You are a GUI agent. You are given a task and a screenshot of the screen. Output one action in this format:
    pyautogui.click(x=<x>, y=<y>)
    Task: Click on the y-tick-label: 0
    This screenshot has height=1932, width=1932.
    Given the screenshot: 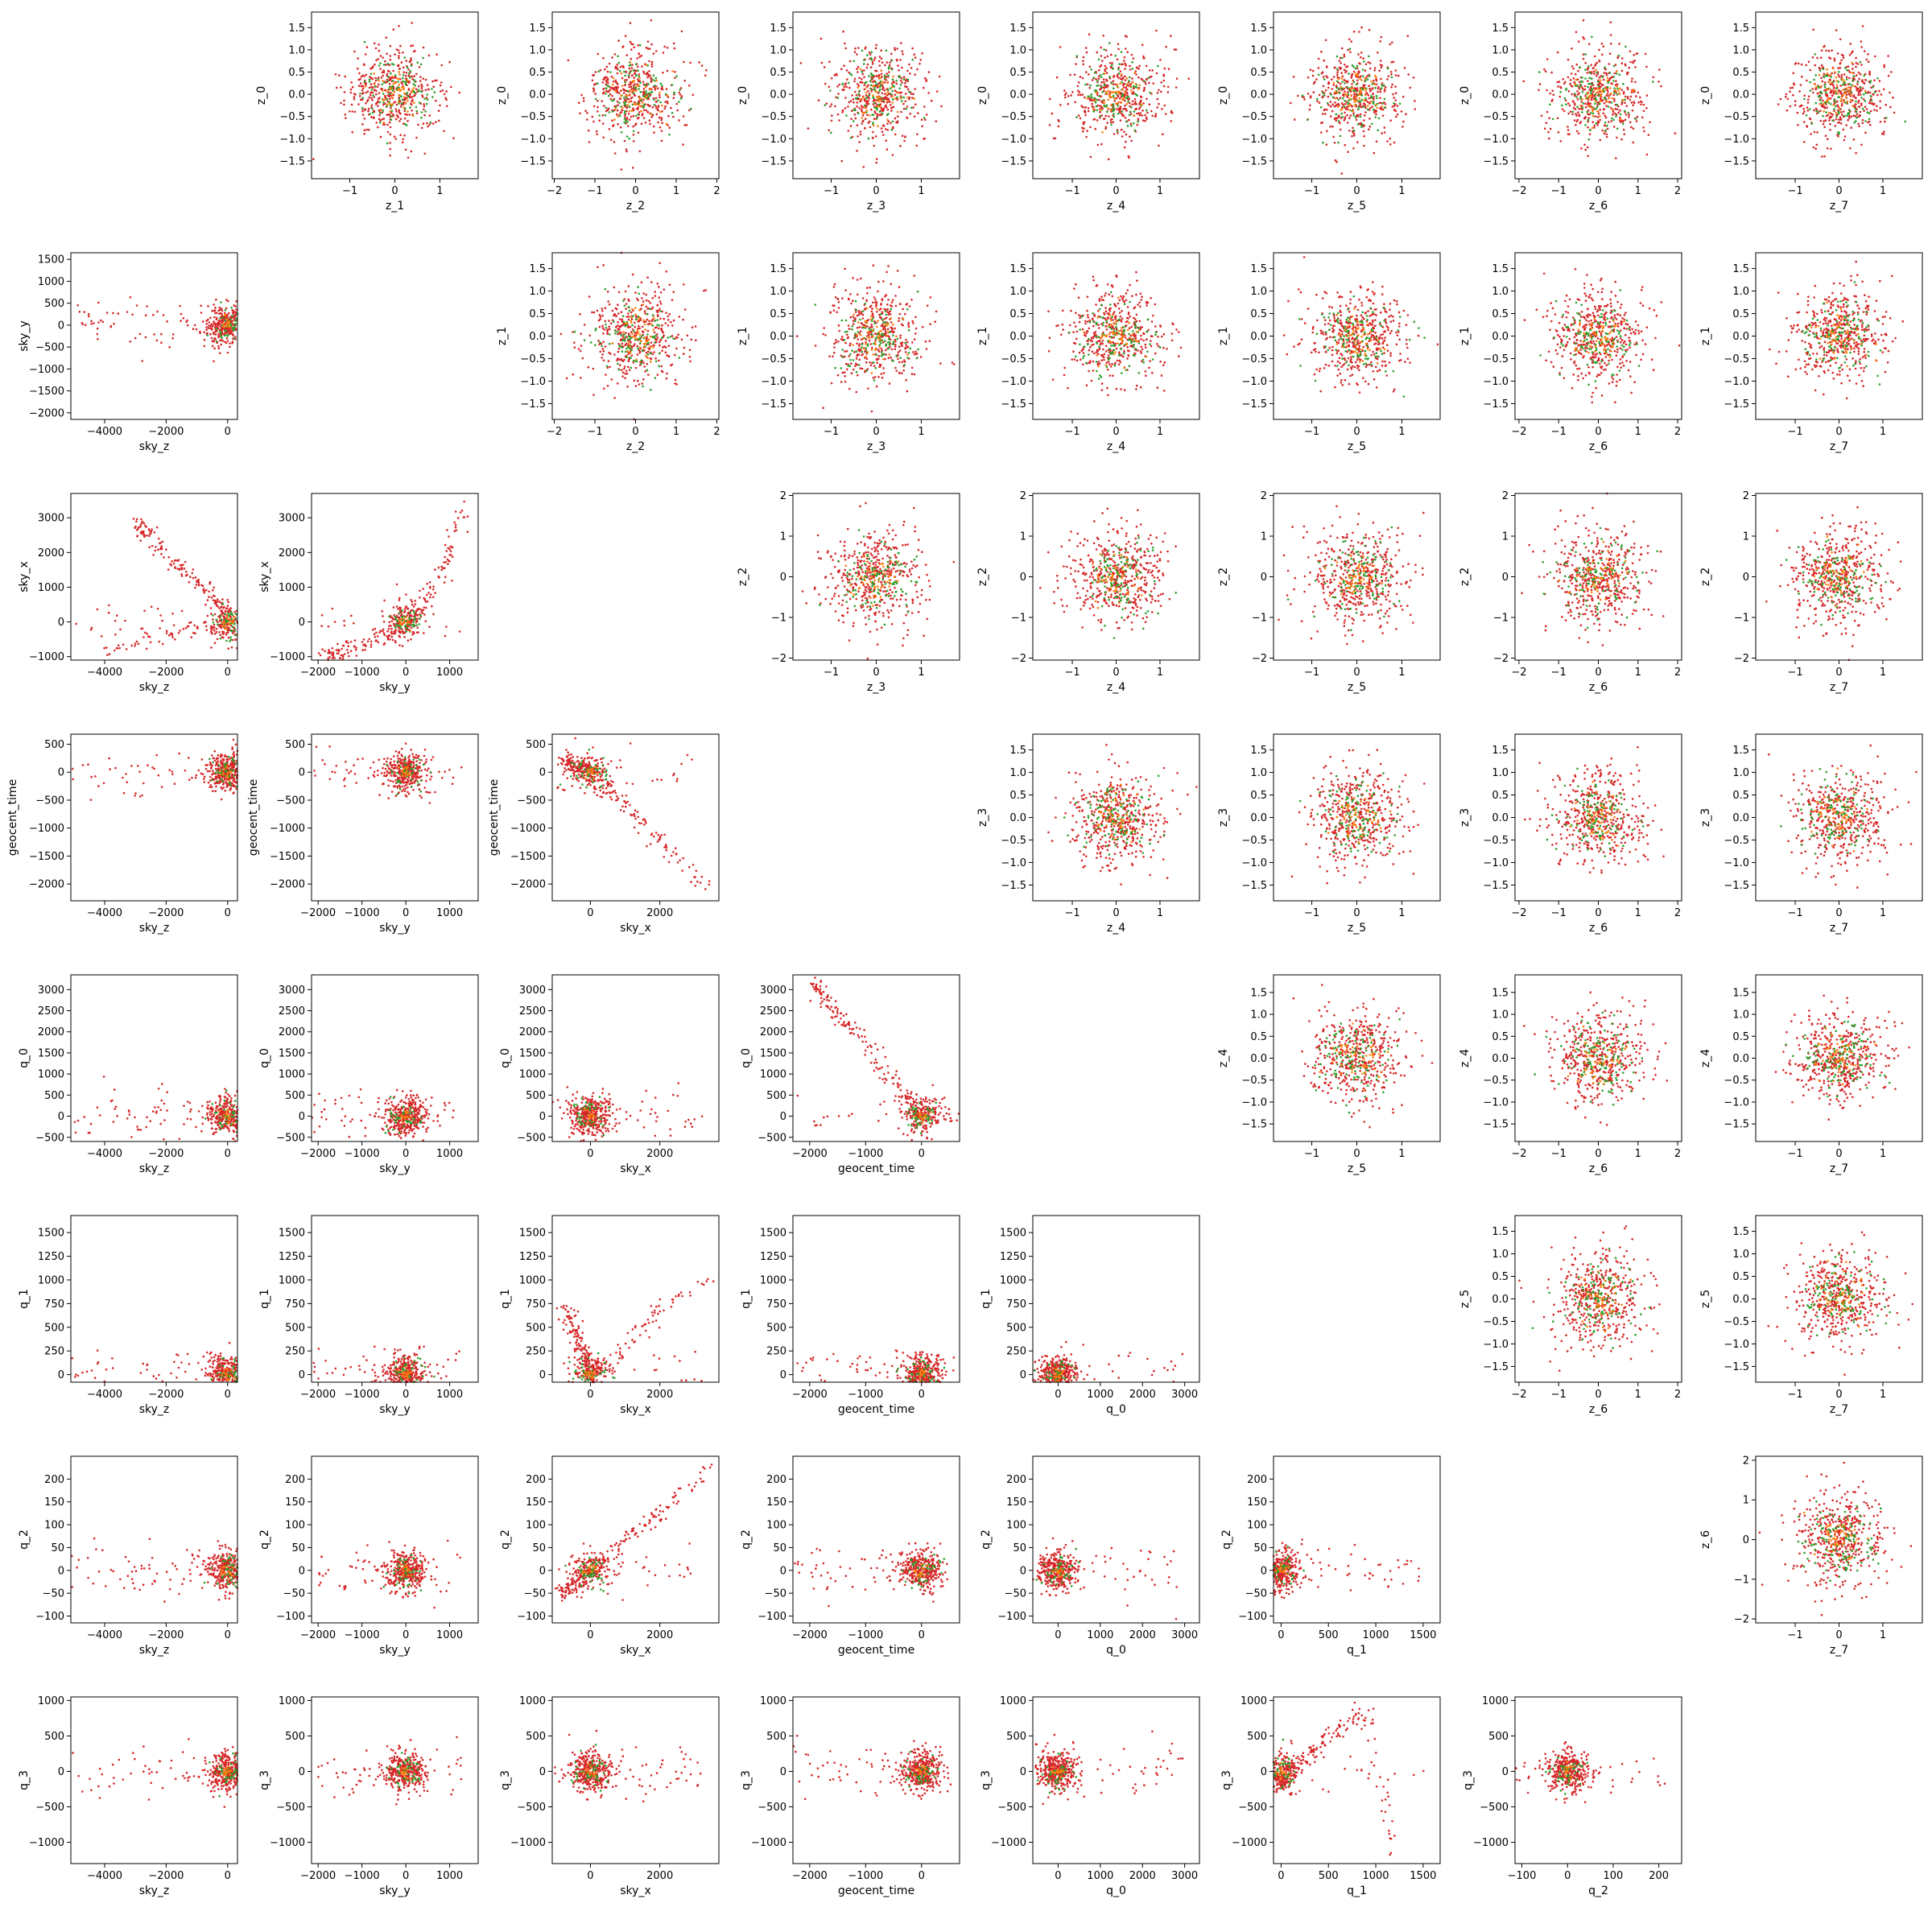 What is the action you would take?
    pyautogui.click(x=783, y=1117)
    